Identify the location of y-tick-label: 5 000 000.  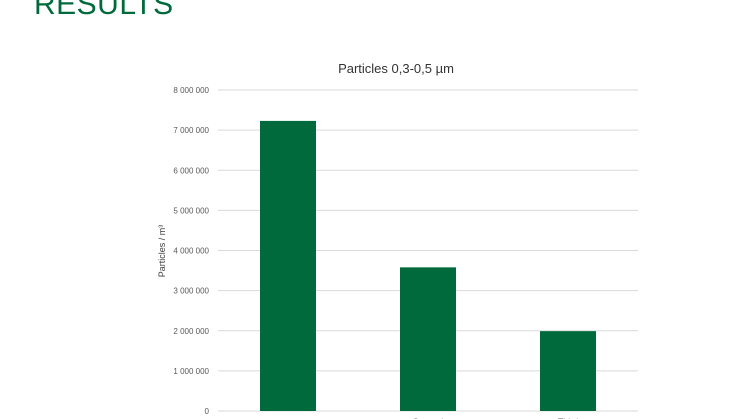
(191, 210).